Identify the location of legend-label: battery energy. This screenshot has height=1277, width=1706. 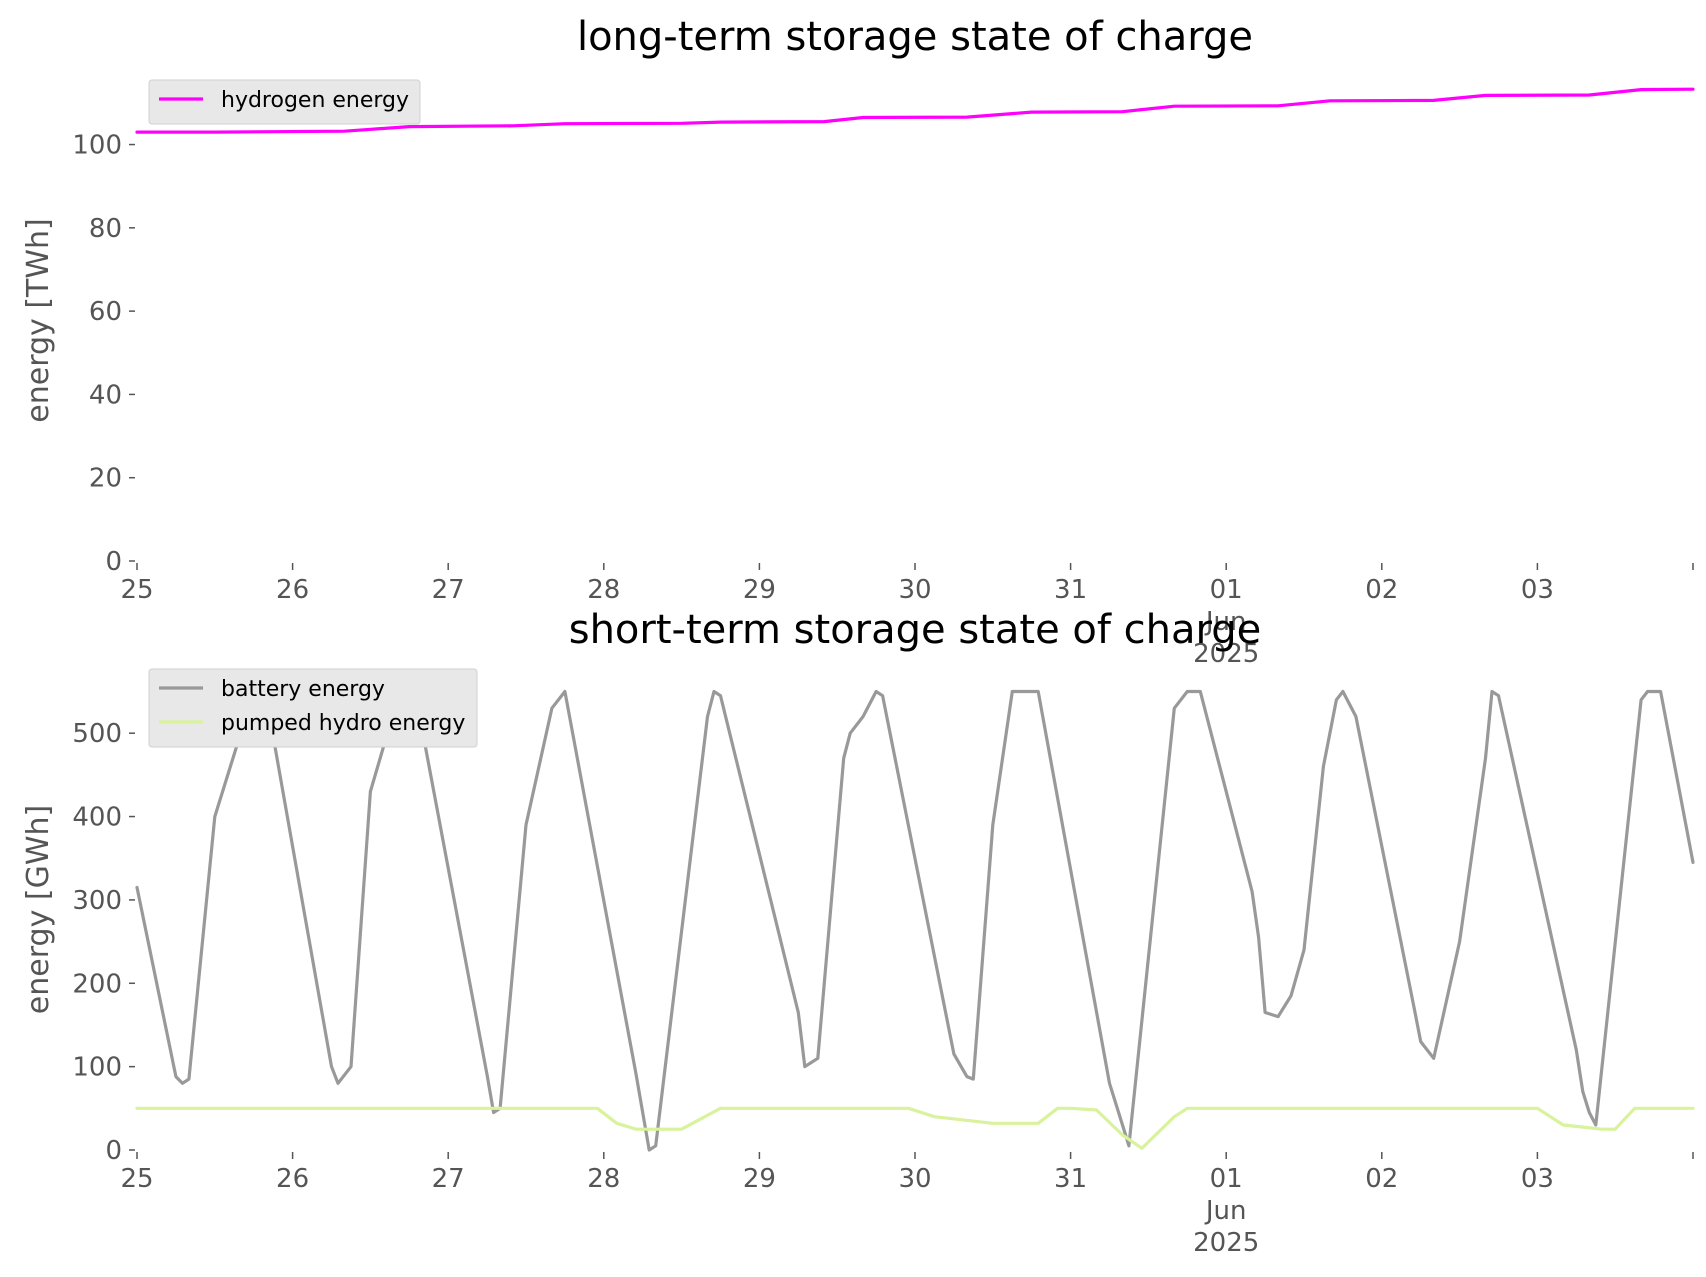
(303, 689).